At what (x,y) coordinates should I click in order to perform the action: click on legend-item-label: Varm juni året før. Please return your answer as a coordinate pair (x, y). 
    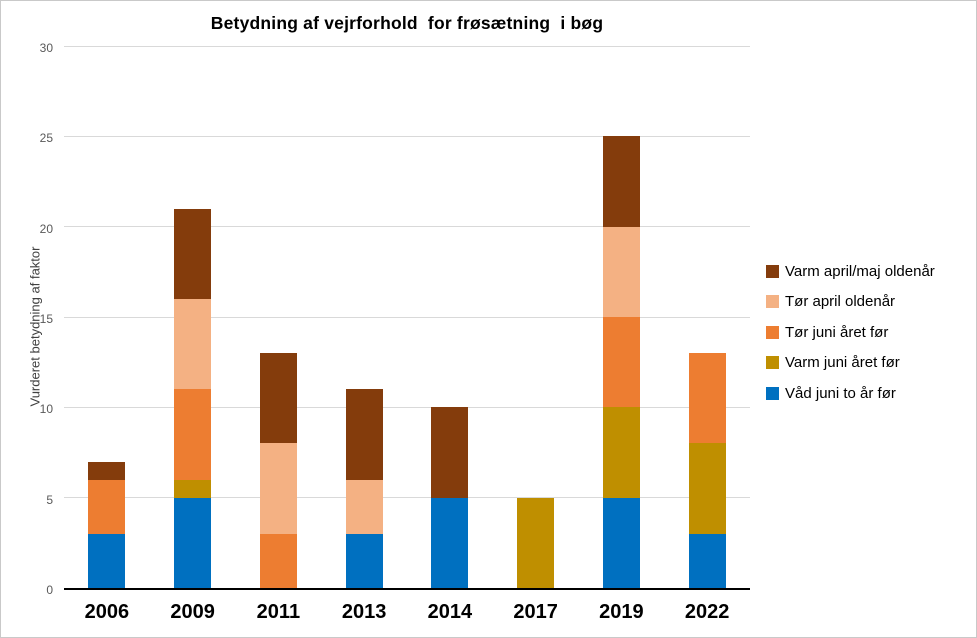
    Looking at the image, I should click on (842, 362).